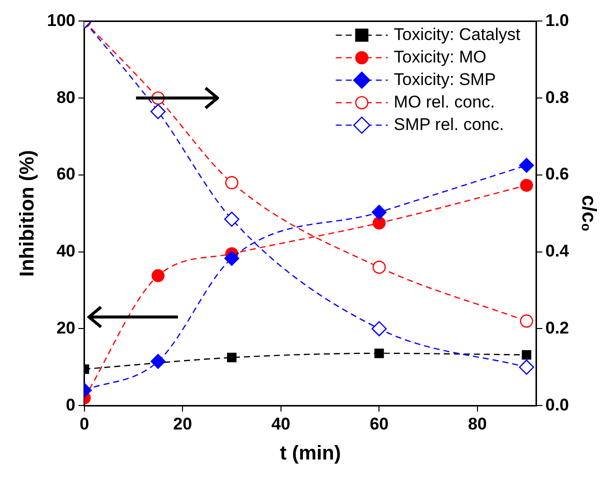  Describe the element at coordinates (445, 79) in the screenshot. I see `legend-label: Toxicity: SMP` at that location.